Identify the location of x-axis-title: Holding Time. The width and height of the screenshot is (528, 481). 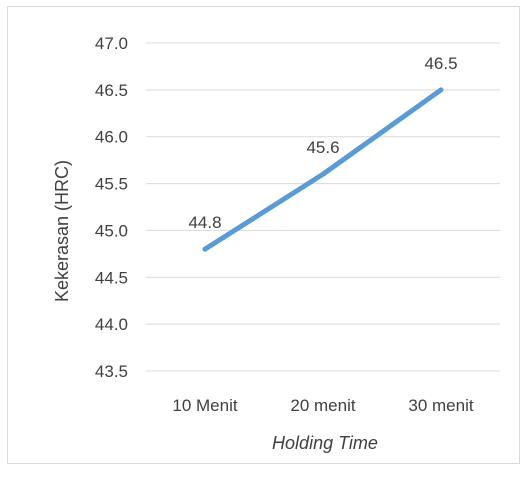
(325, 443).